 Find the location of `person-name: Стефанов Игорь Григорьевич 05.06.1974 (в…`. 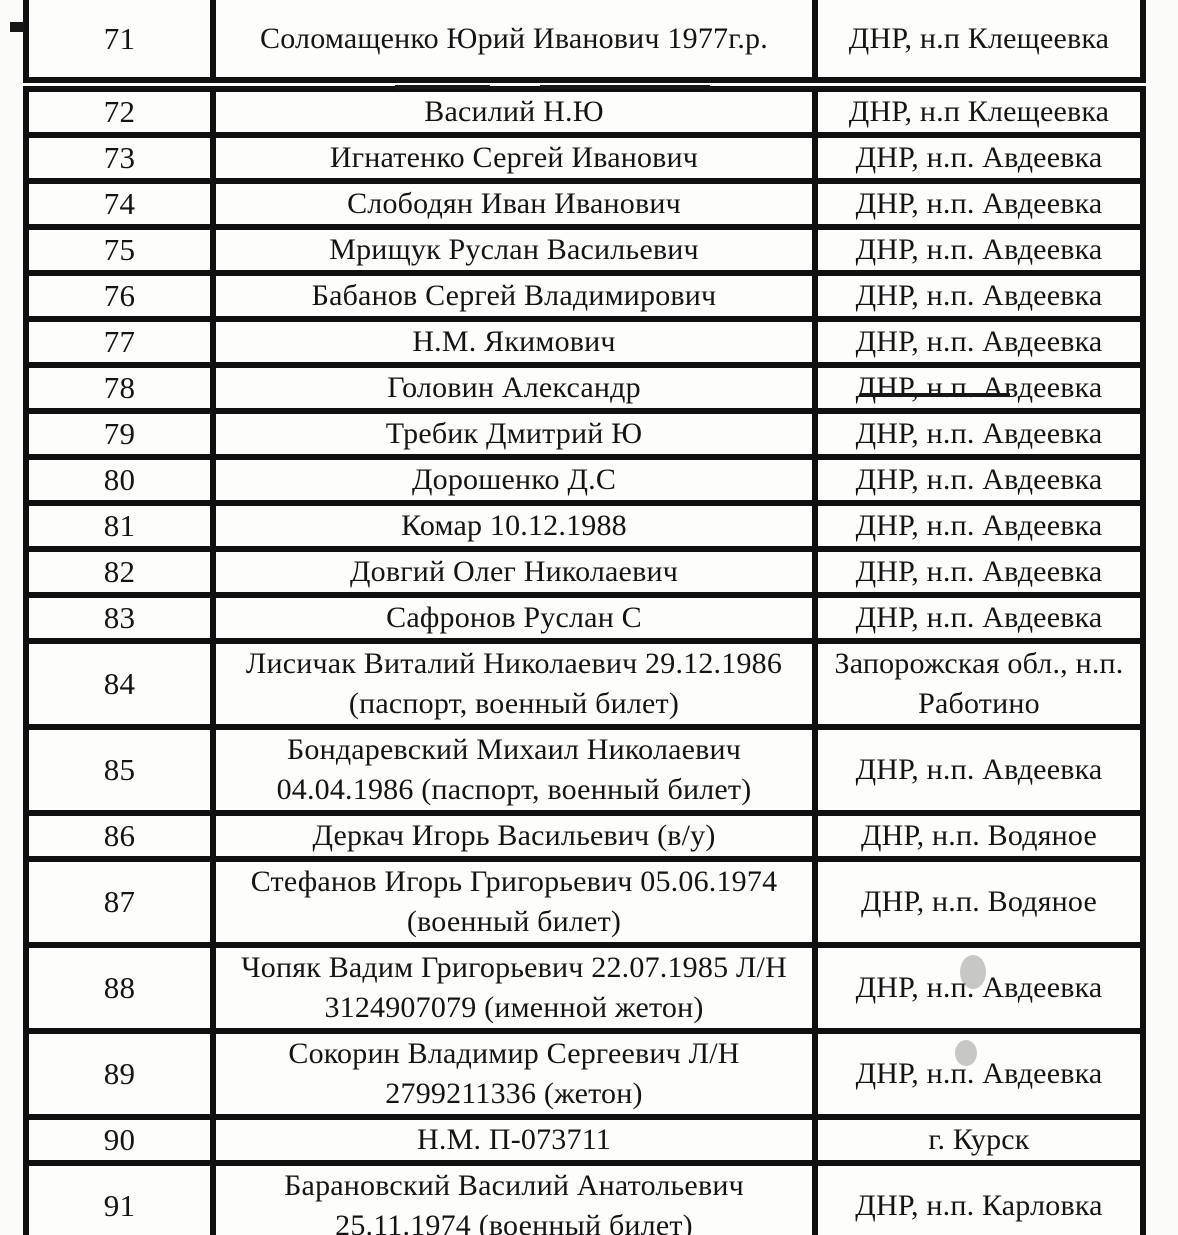

person-name: Стефанов Игорь Григорьевич 05.06.1974 (в… is located at coordinates (517, 902).